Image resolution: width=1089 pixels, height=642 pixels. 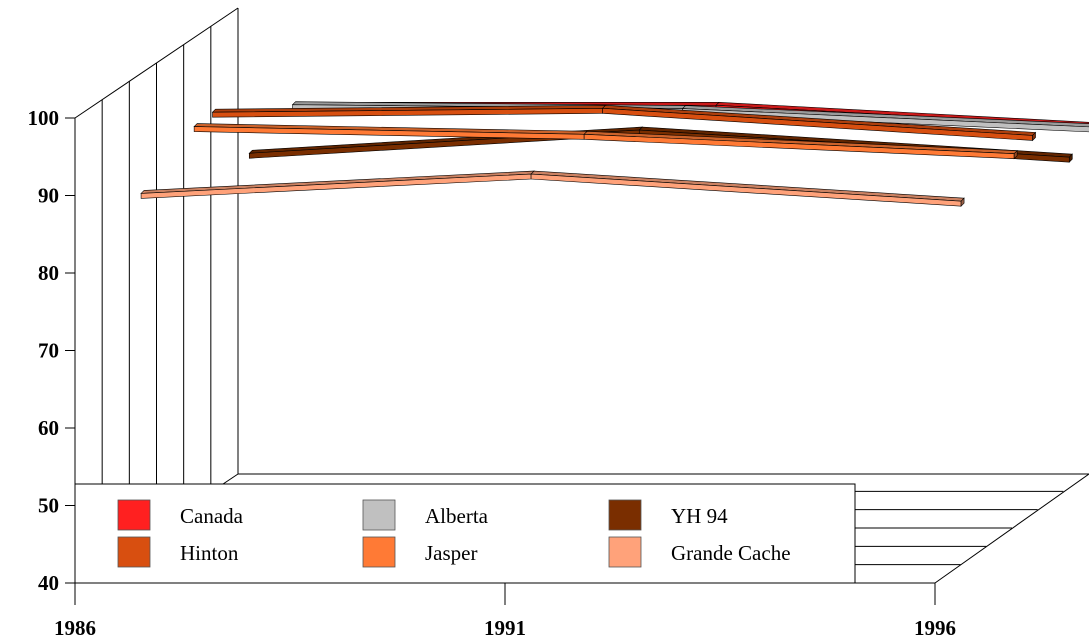 I want to click on series-hinton, so click(x=624, y=123).